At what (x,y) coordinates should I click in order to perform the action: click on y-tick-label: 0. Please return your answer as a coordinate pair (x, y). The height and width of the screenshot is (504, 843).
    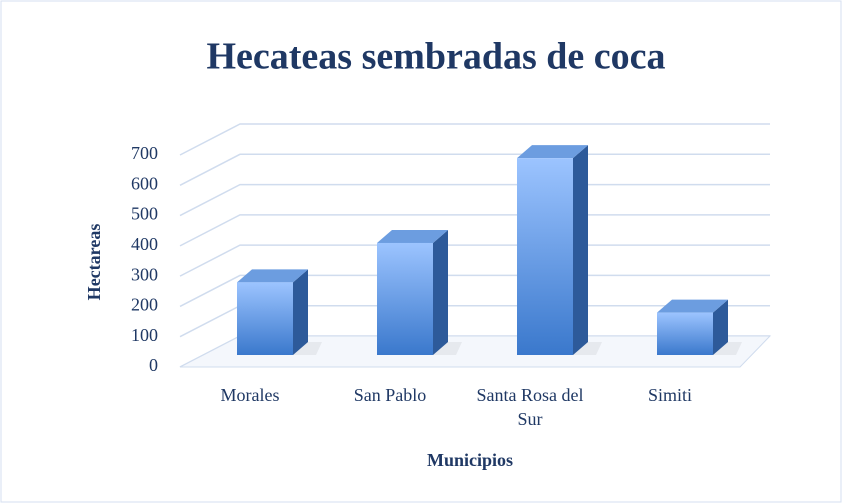
    Looking at the image, I should click on (153, 365).